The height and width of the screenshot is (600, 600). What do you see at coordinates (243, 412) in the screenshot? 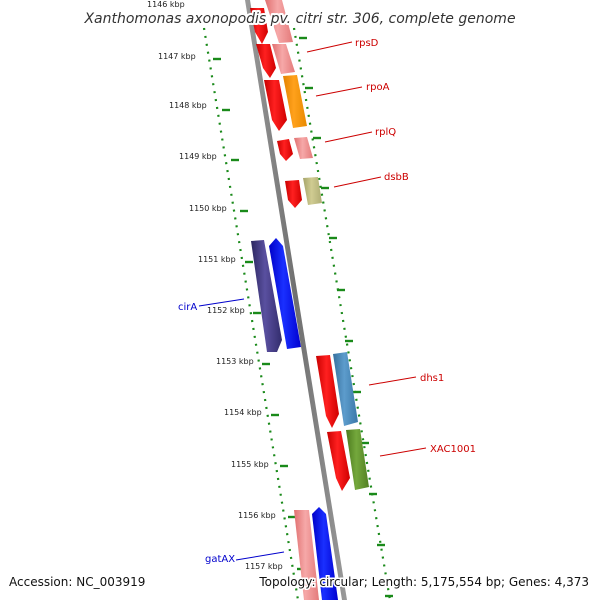
I see `tick-label: 1154 kbp` at bounding box center [243, 412].